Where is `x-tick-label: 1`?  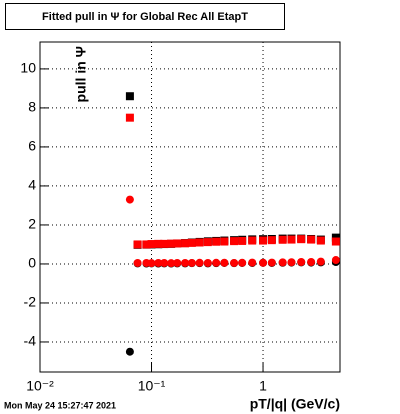
x-tick-label: 1 is located at coordinates (263, 386).